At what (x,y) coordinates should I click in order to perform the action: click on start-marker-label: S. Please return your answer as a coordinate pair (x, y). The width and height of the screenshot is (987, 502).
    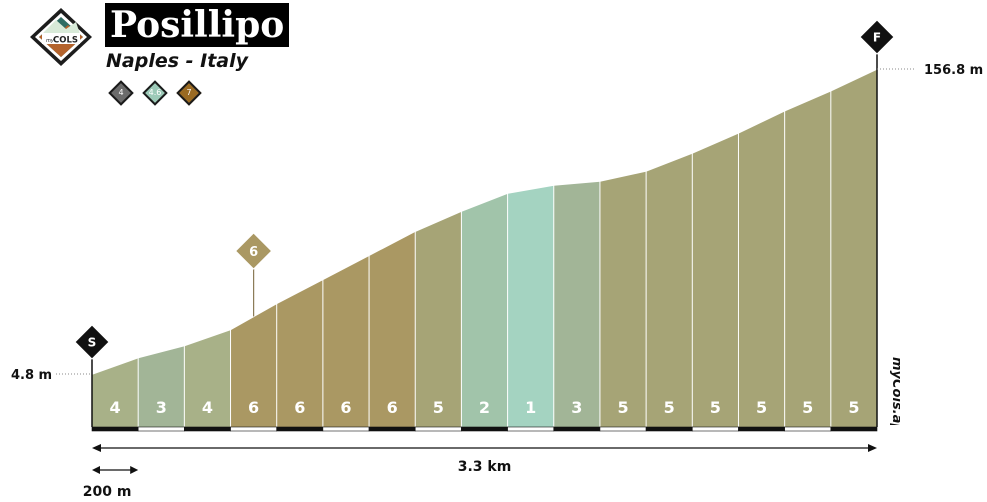
    Looking at the image, I should click on (92, 343).